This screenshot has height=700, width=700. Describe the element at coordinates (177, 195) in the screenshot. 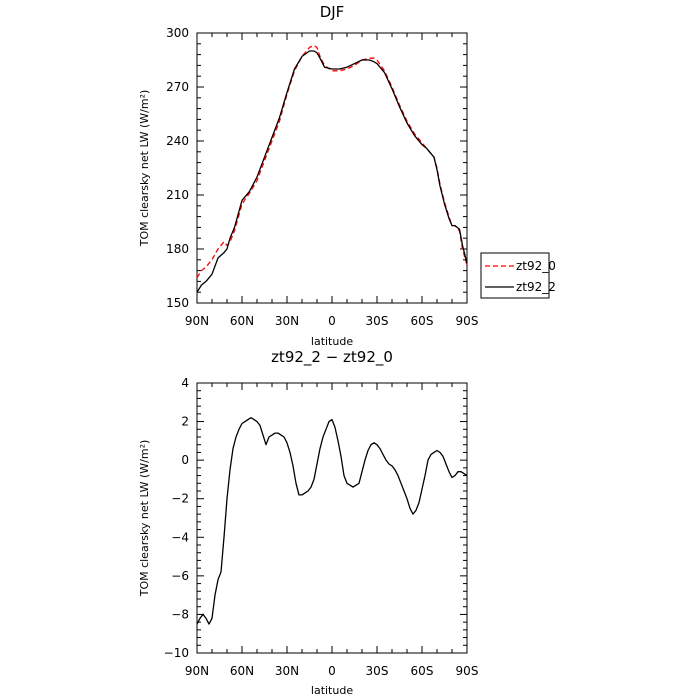

I see `y-tick-label: 210` at that location.